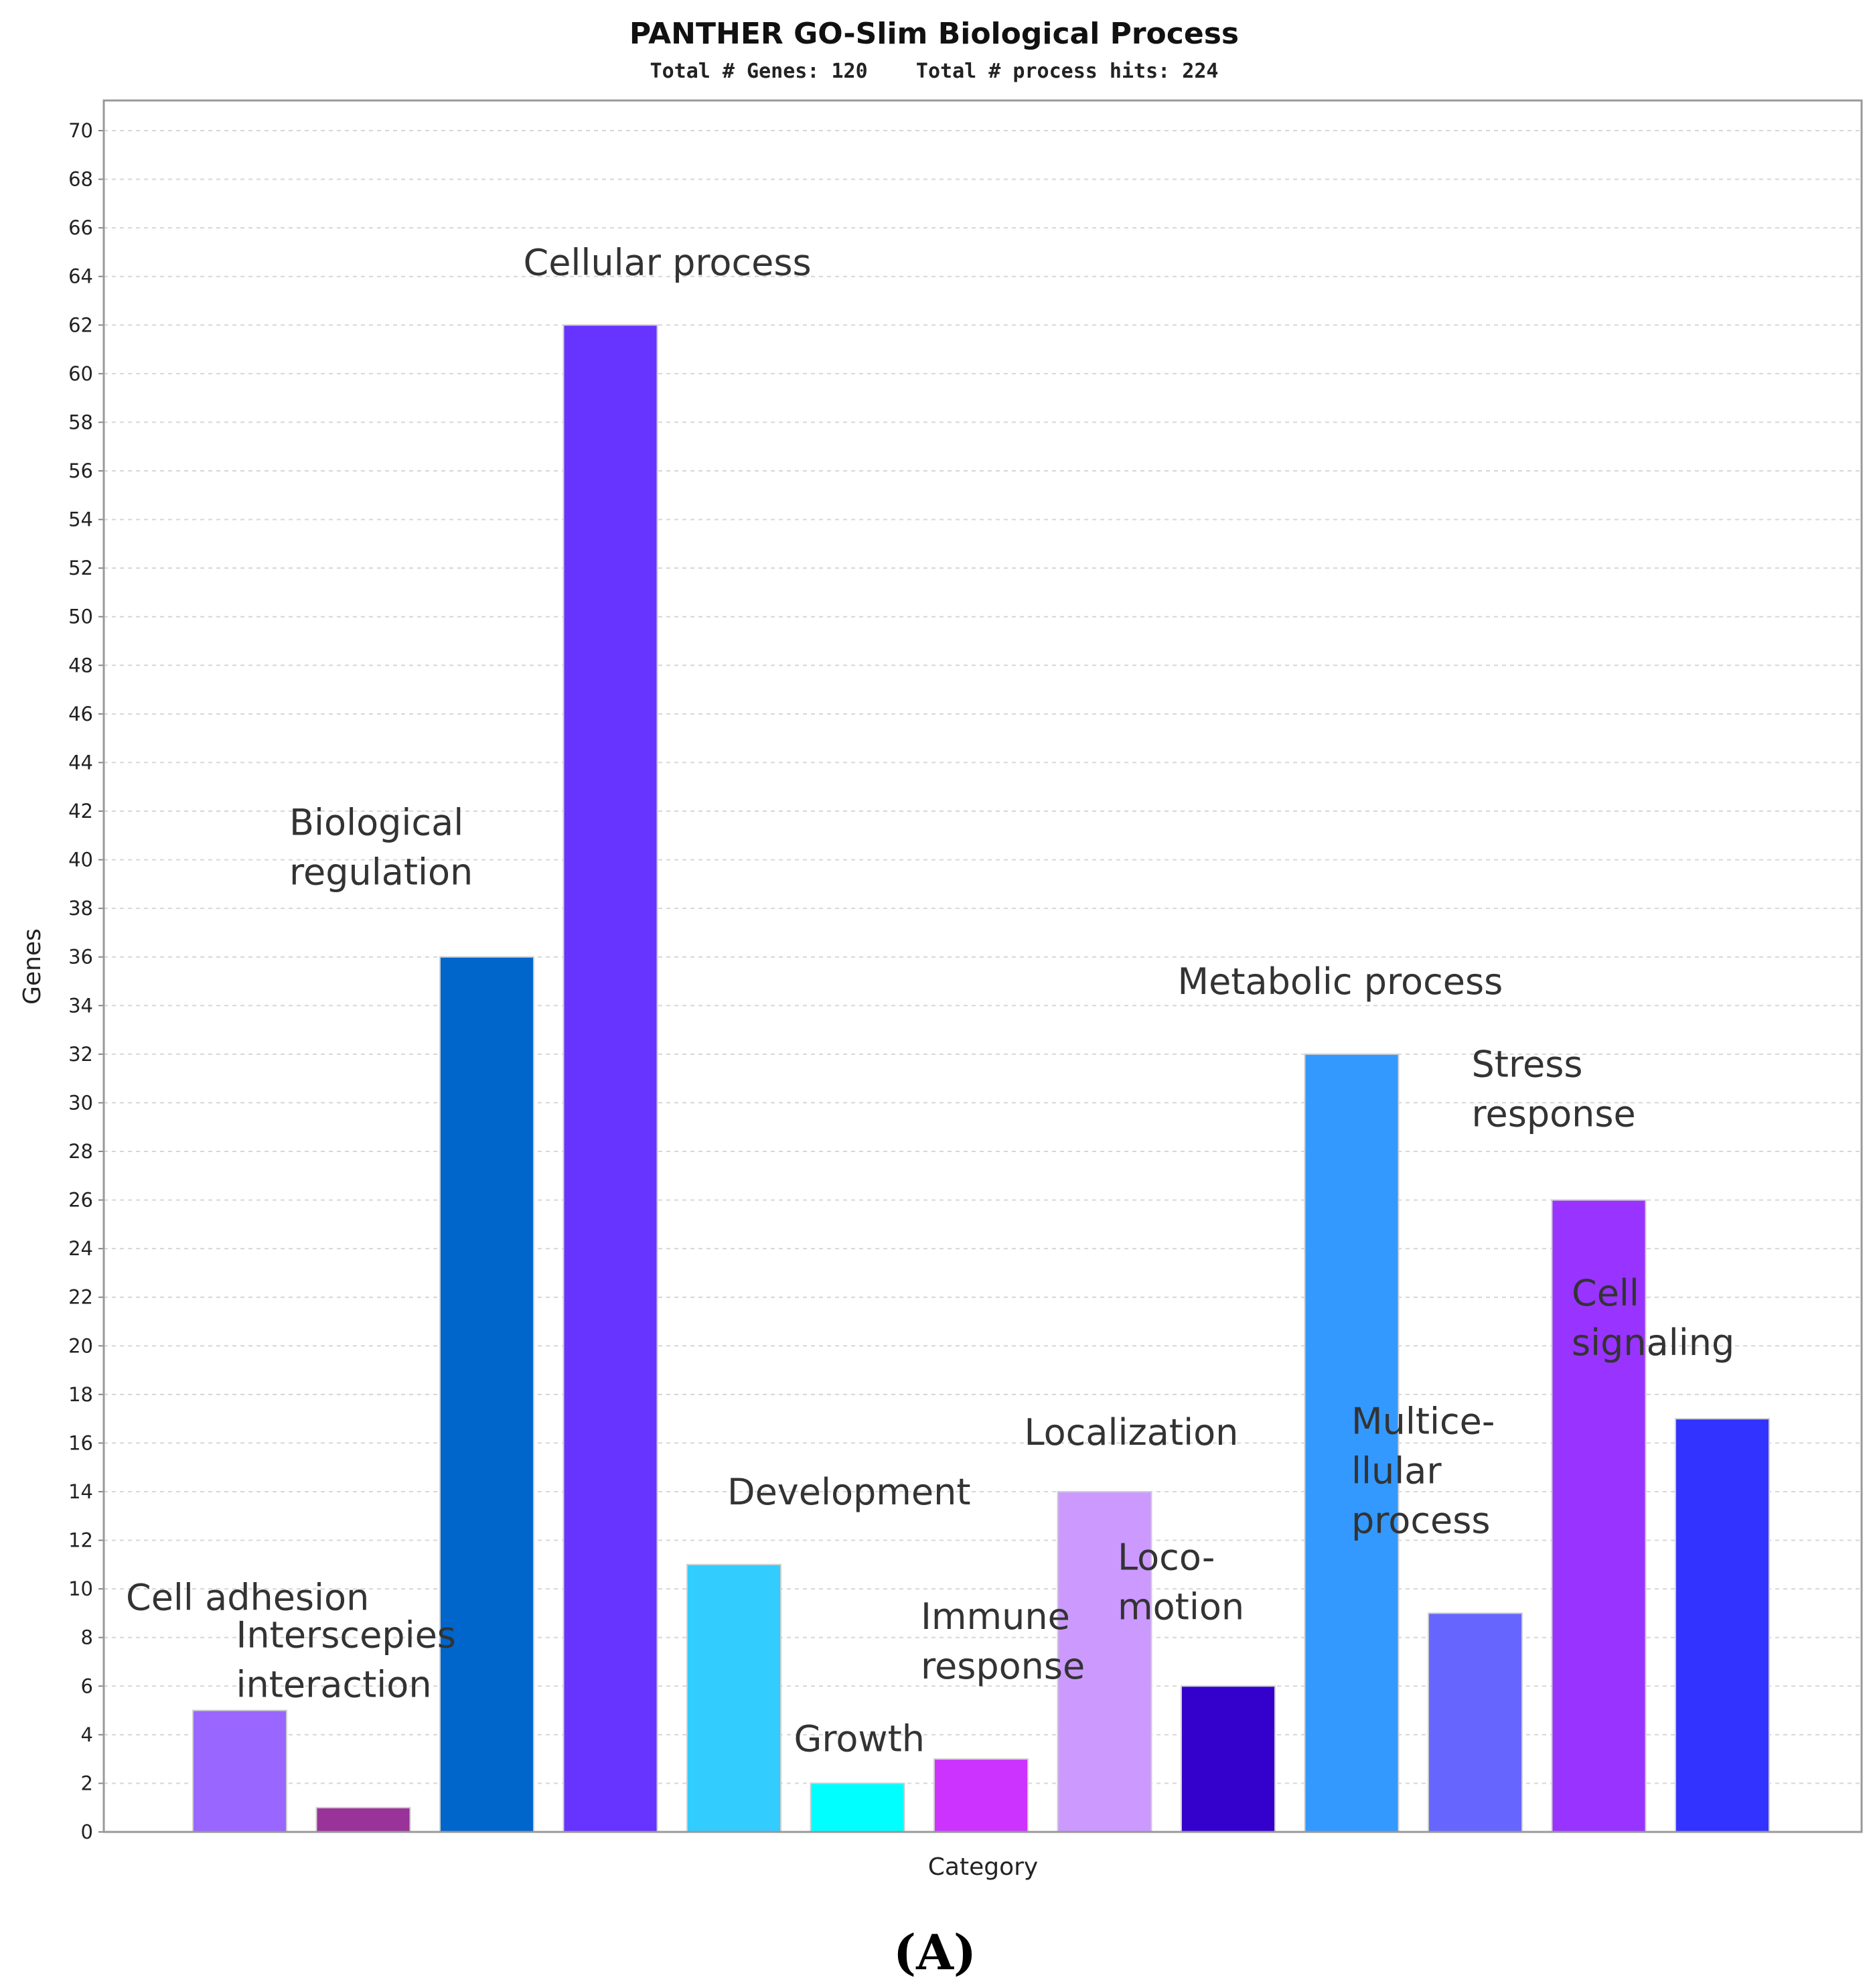 This screenshot has width=1875, height=1988. What do you see at coordinates (247, 1598) in the screenshot?
I see `bar-label: Cell adhesion` at bounding box center [247, 1598].